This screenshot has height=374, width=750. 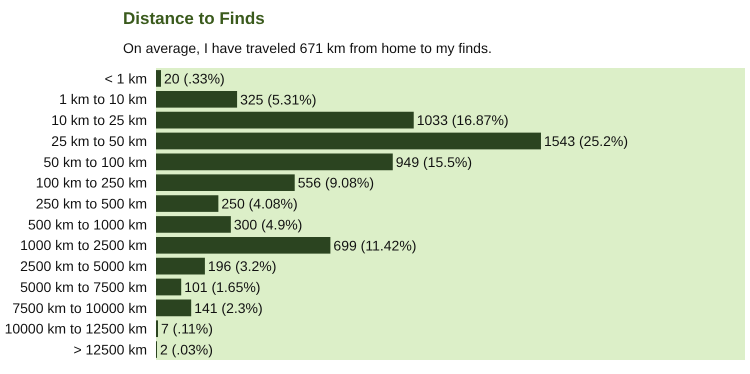 I want to click on data-label: 325 (5.31%), so click(x=278, y=99).